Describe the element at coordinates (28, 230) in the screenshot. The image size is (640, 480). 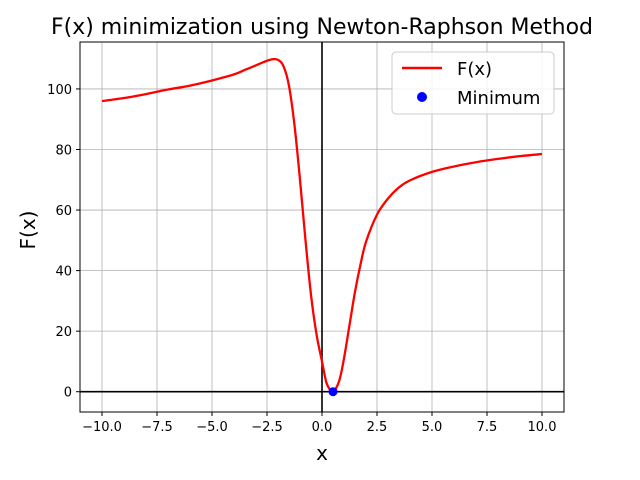
I see `y-axis-label: F(x)` at that location.